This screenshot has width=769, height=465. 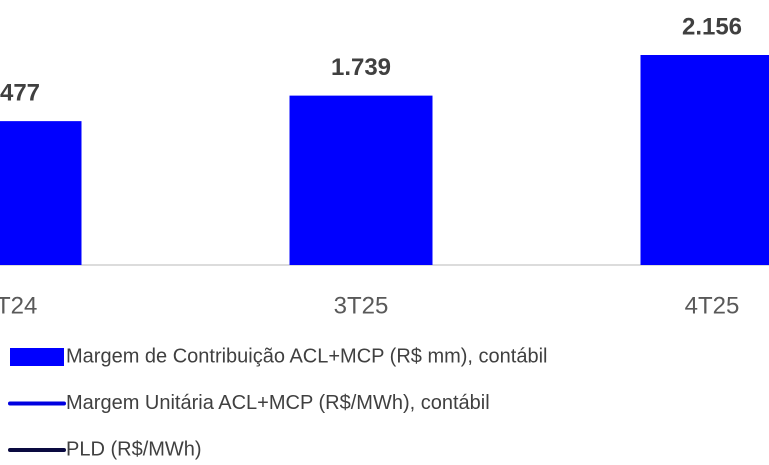 I want to click on x-tick-label: 4T25, so click(x=712, y=305).